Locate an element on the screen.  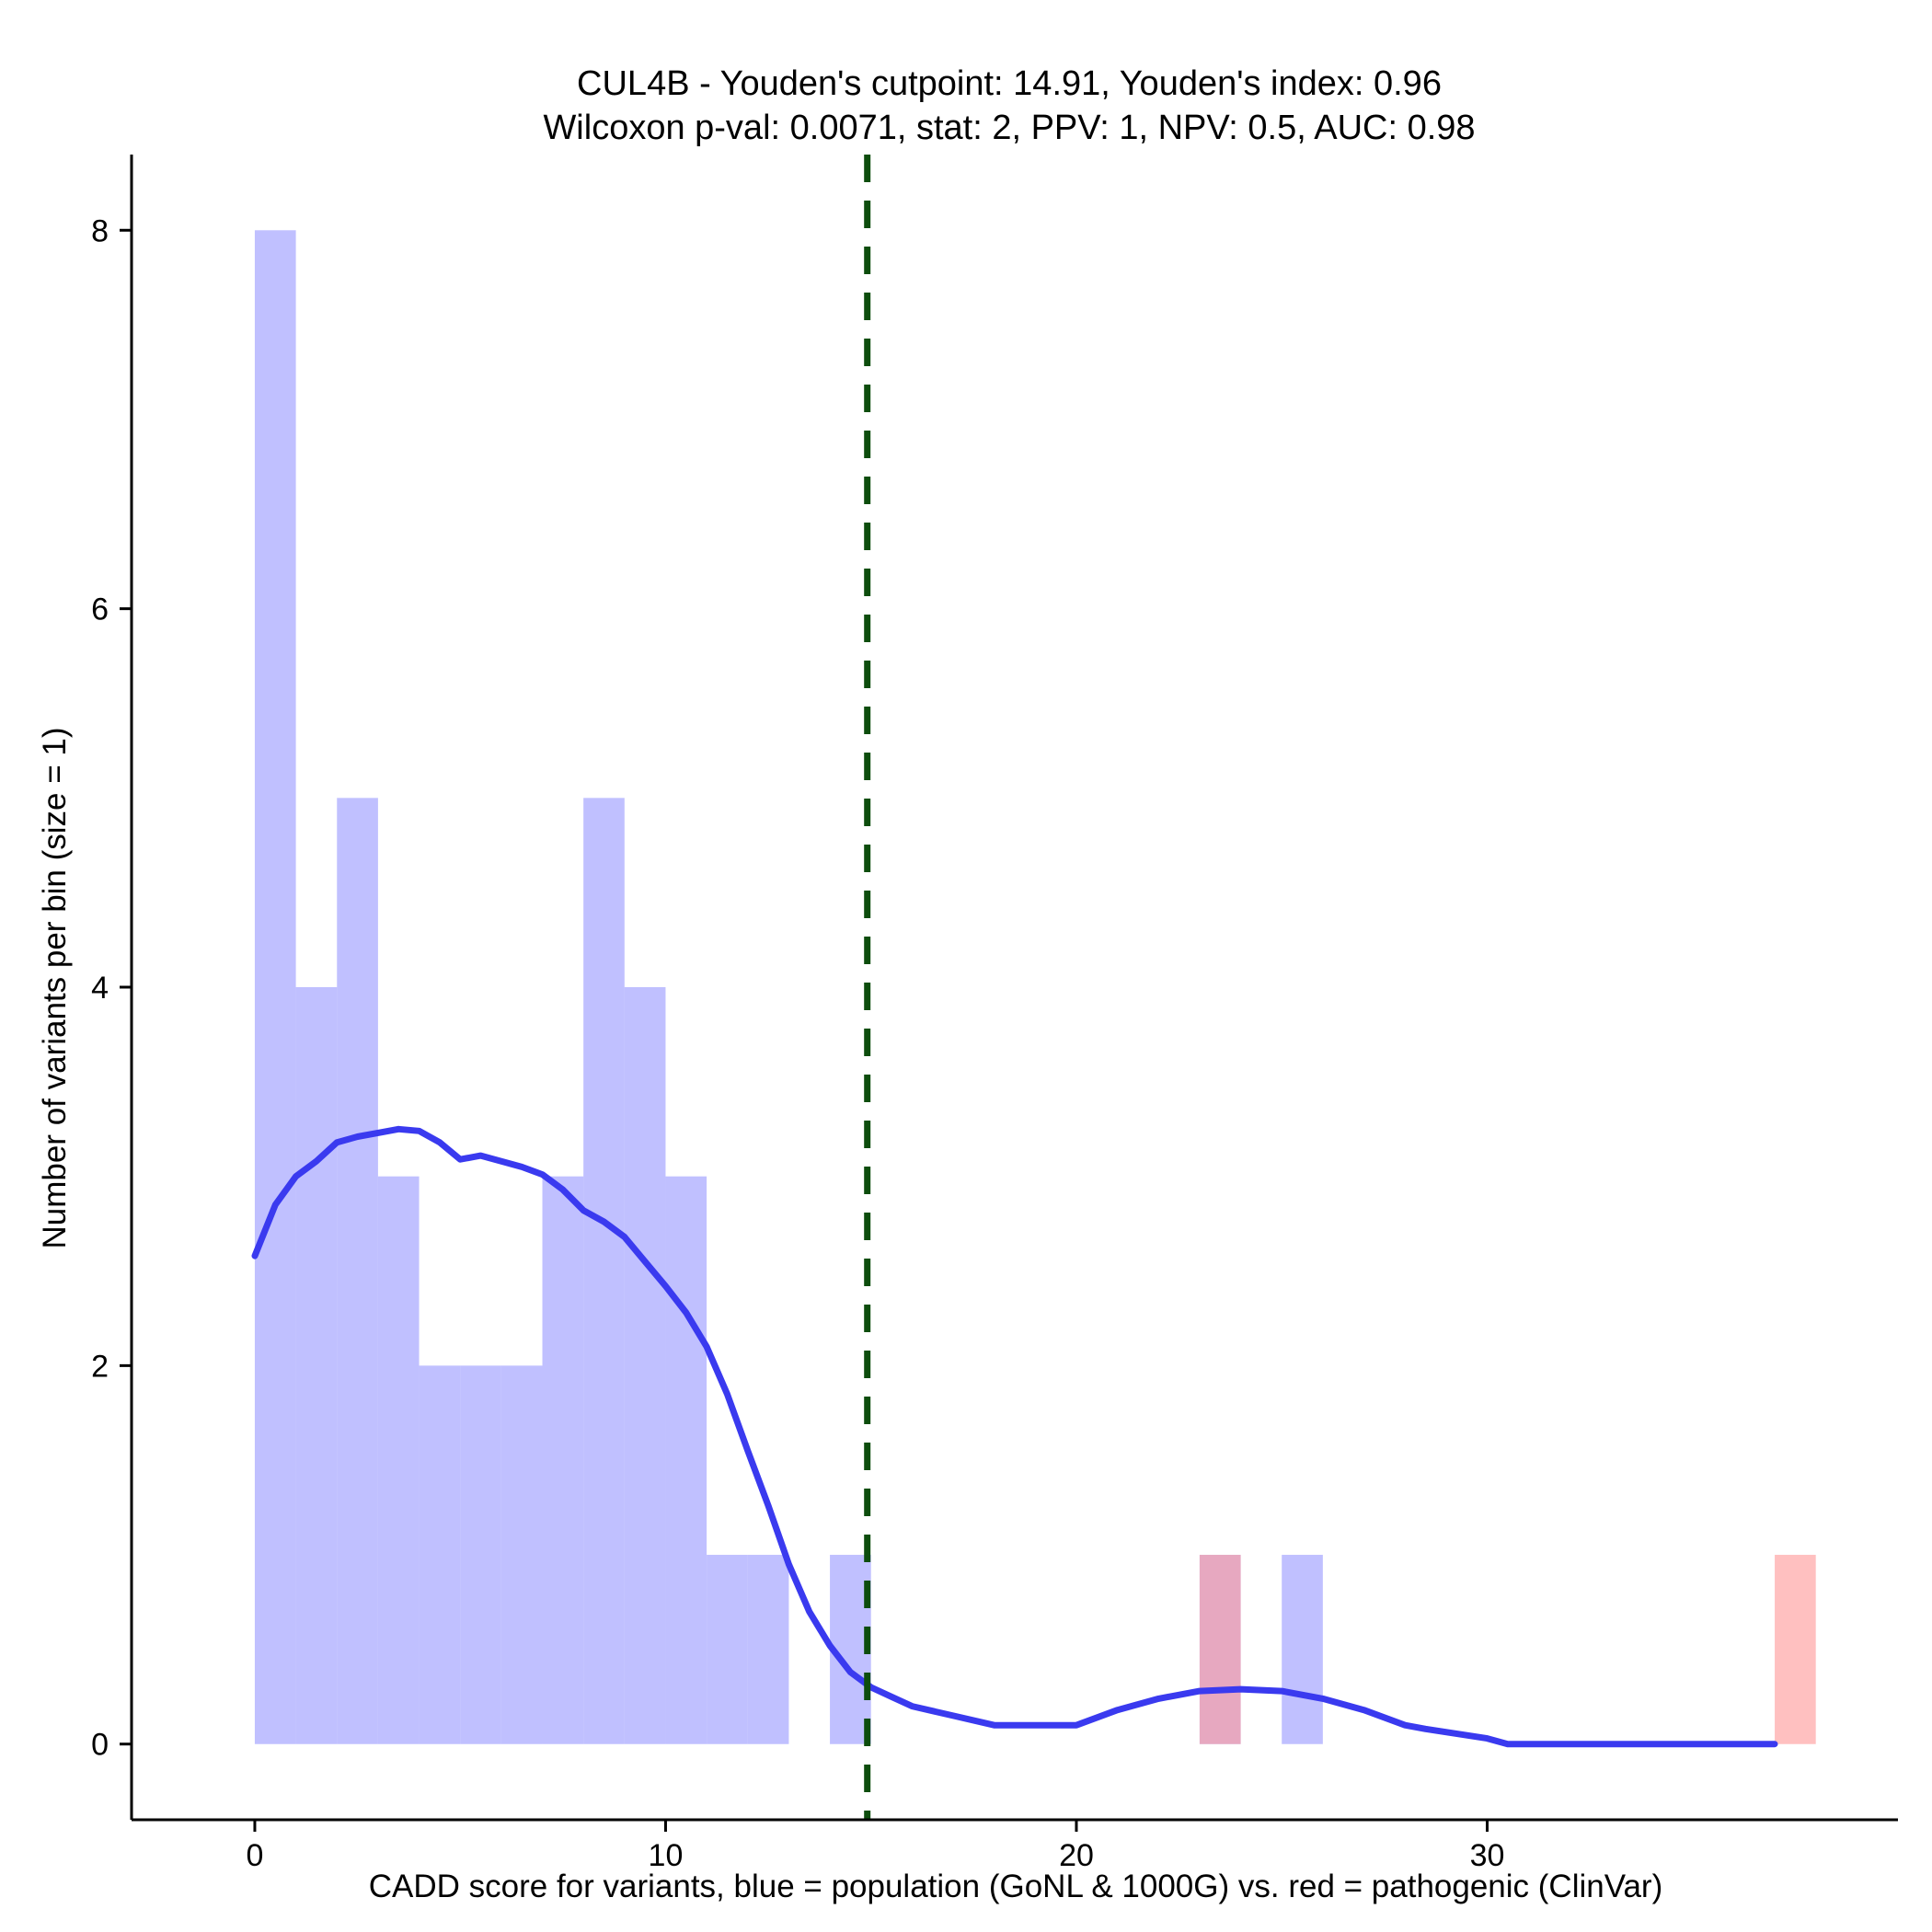
y-tick-label: 4 is located at coordinates (100, 988).